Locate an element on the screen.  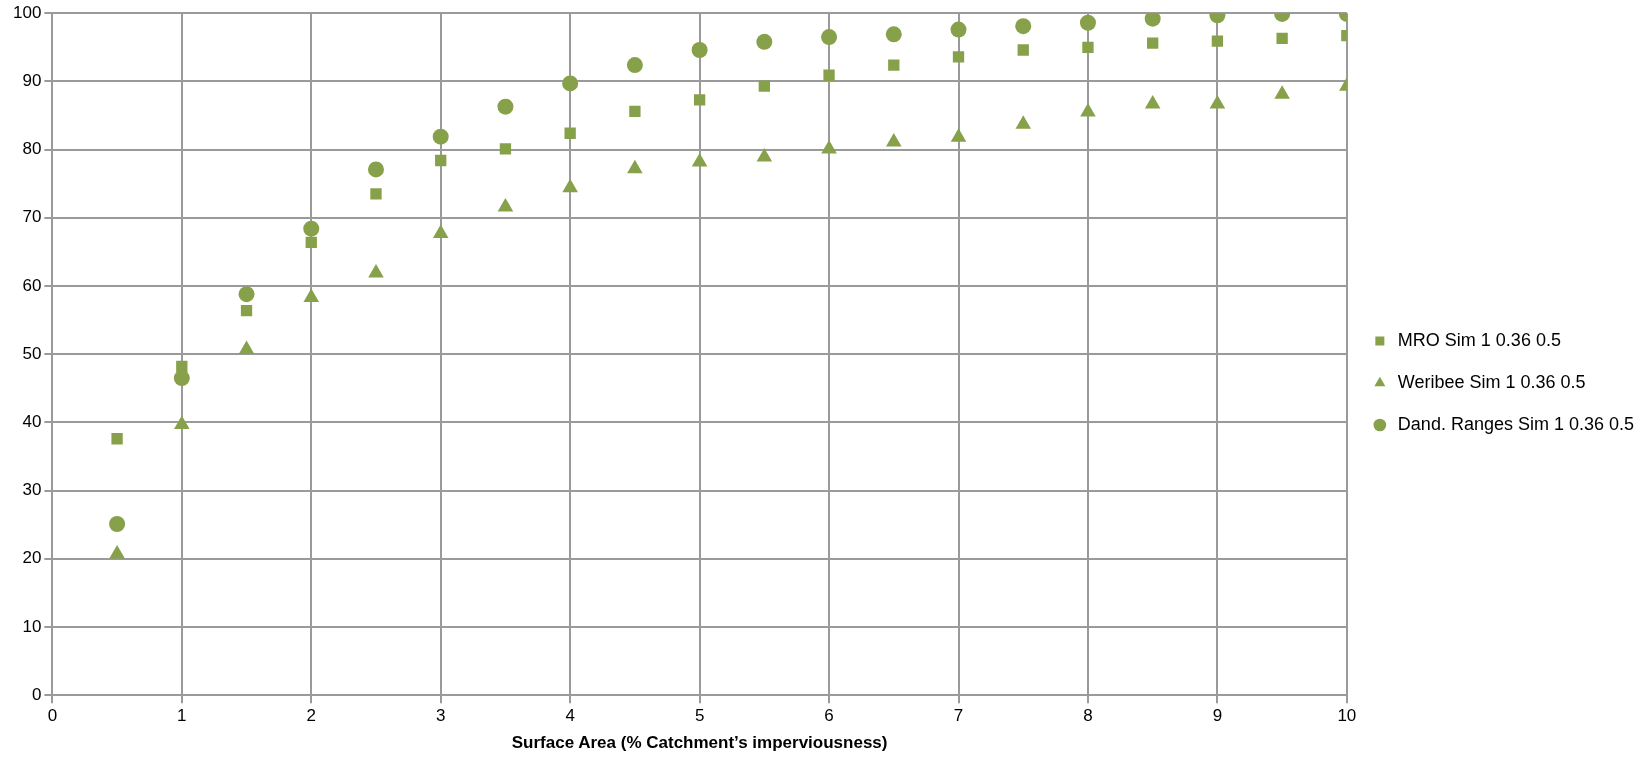
x-tick-label: 4 is located at coordinates (570, 716).